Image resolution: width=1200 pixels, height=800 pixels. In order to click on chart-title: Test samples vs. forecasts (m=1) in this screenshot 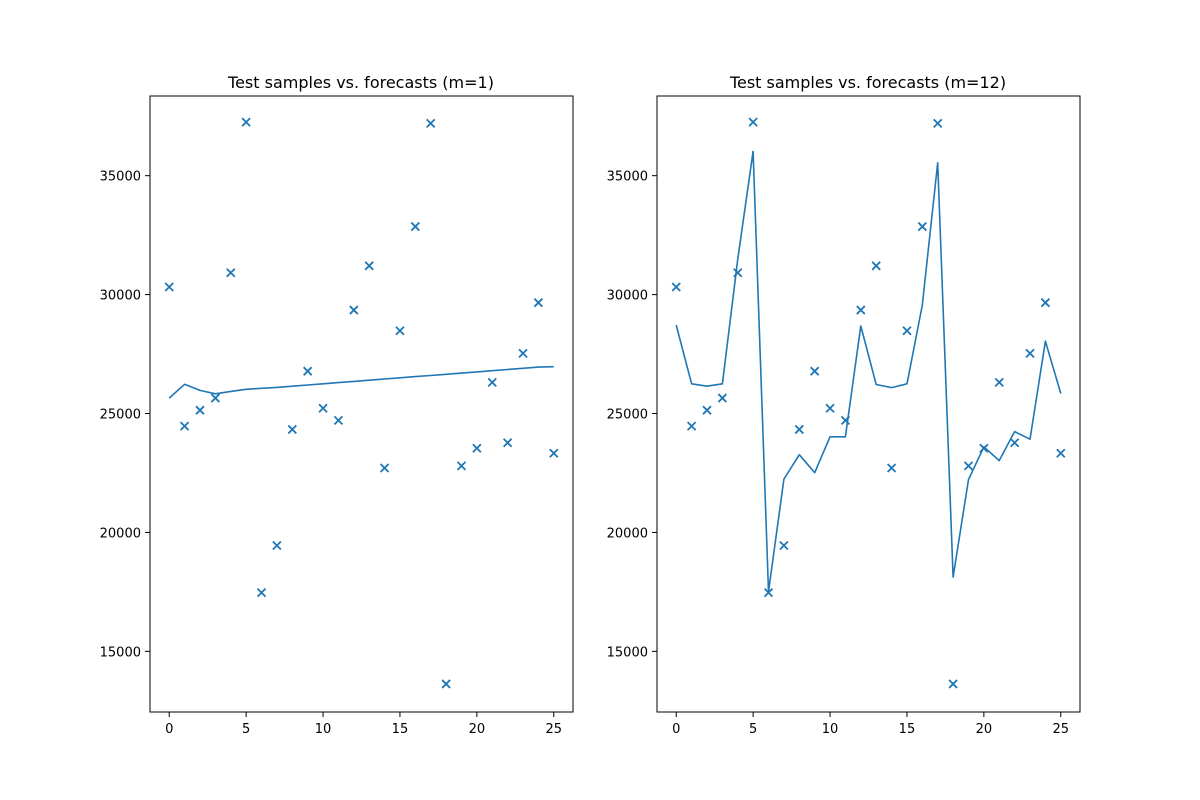, I will do `click(360, 82)`.